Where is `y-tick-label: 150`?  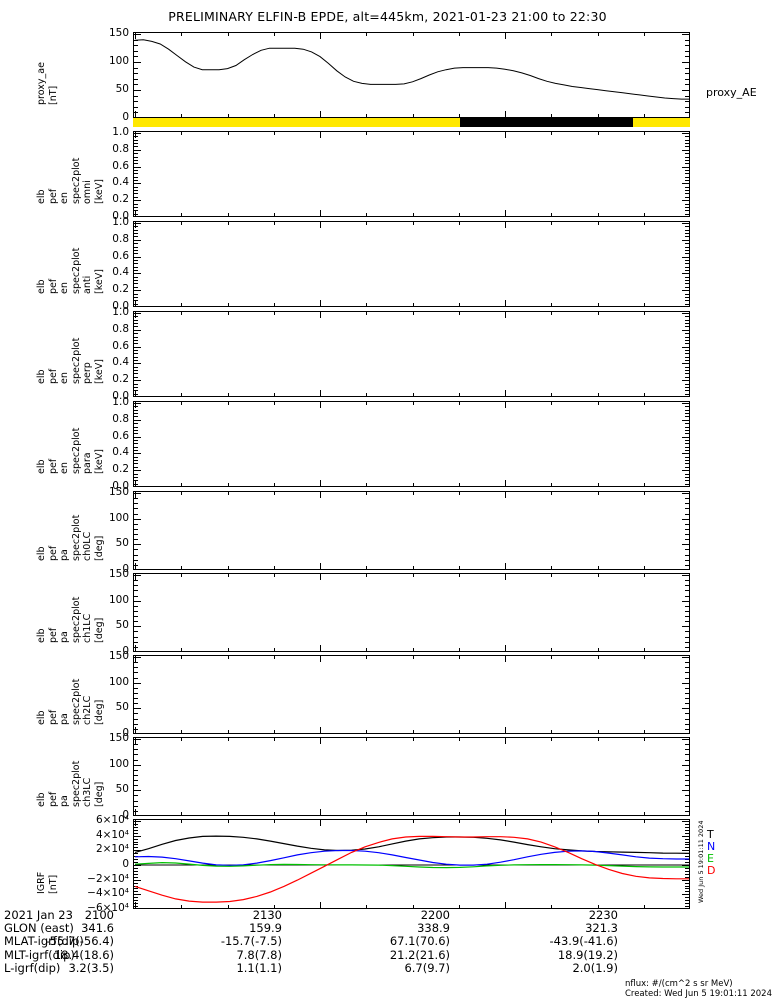
y-tick-label: 150 is located at coordinates (118, 656).